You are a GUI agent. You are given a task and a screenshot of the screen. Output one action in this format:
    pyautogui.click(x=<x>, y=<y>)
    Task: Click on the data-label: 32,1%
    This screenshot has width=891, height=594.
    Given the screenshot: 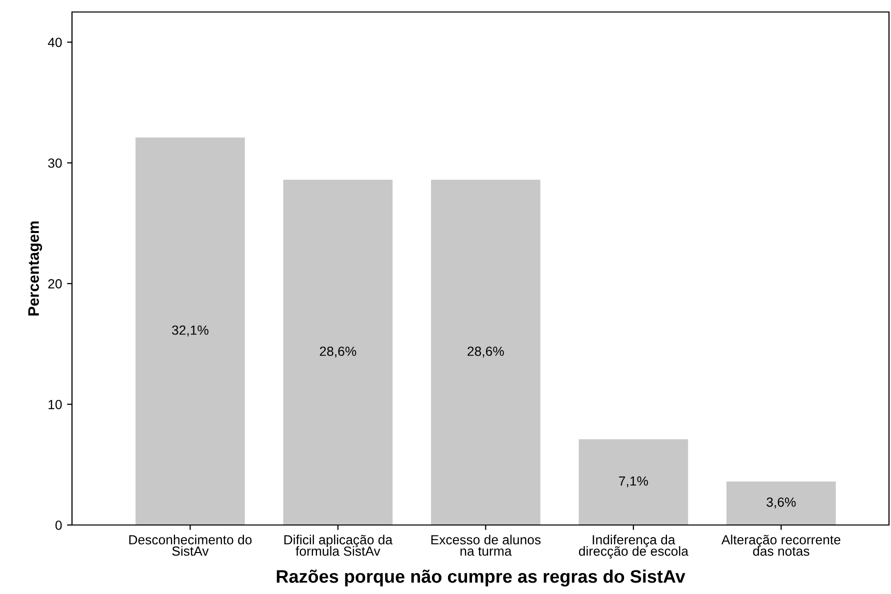 What is the action you would take?
    pyautogui.click(x=190, y=330)
    